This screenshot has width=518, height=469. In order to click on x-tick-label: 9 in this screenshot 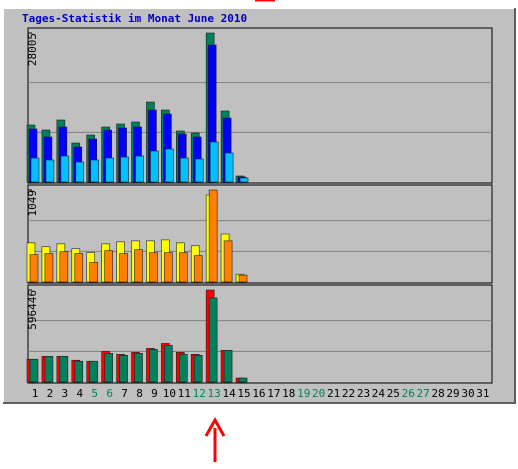, I will do `click(154, 393)`.